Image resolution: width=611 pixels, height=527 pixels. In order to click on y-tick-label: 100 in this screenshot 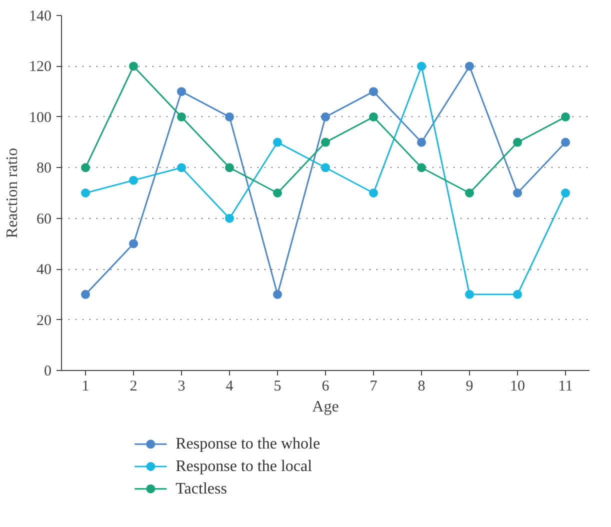, I will do `click(40, 118)`.